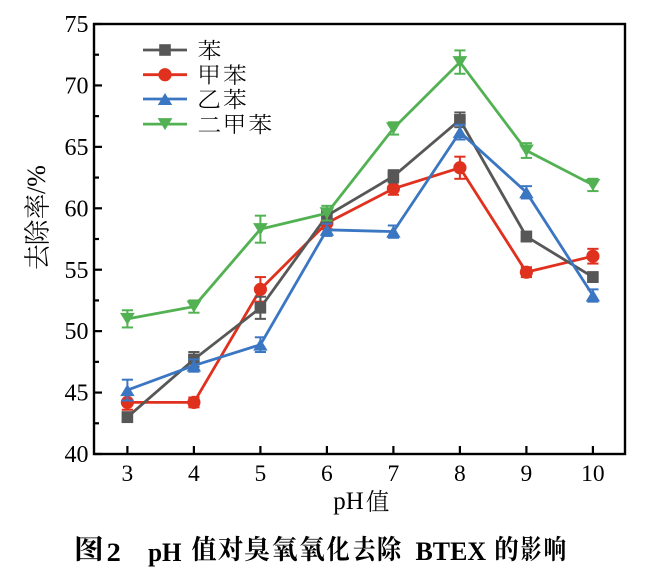 Image resolution: width=650 pixels, height=586 pixels. What do you see at coordinates (77, 148) in the screenshot?
I see `svg-text: 65` at bounding box center [77, 148].